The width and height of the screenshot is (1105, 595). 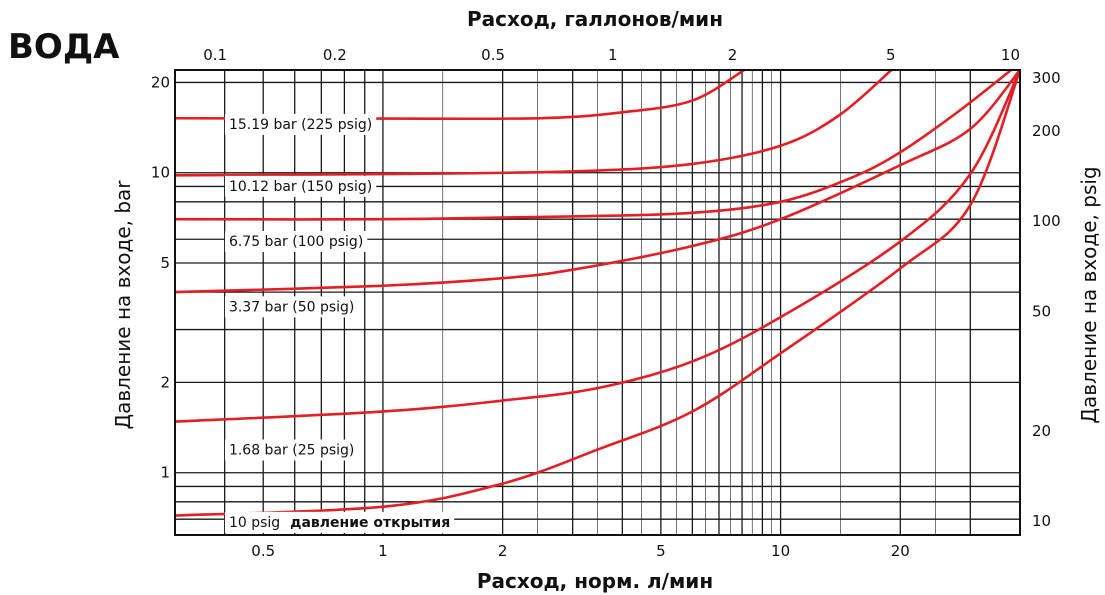 I want to click on top-tick-label: 0.5, so click(x=493, y=55).